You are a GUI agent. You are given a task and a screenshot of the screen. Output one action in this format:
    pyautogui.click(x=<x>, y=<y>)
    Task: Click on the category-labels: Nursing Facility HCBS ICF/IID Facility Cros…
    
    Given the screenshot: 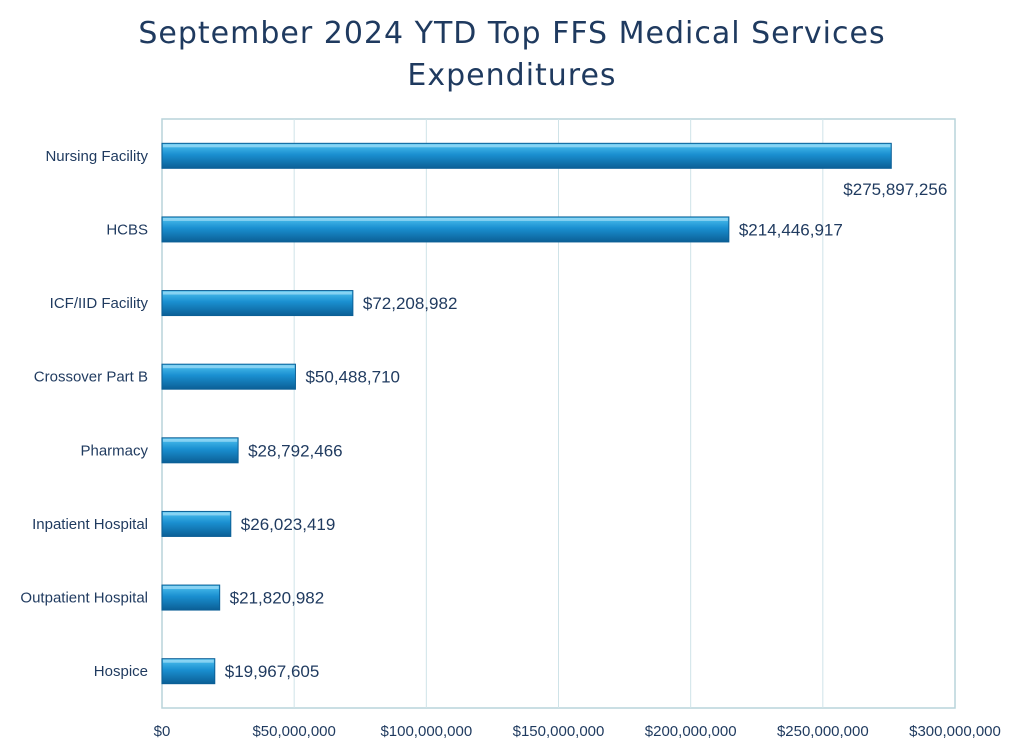 What is the action you would take?
    pyautogui.click(x=84, y=414)
    